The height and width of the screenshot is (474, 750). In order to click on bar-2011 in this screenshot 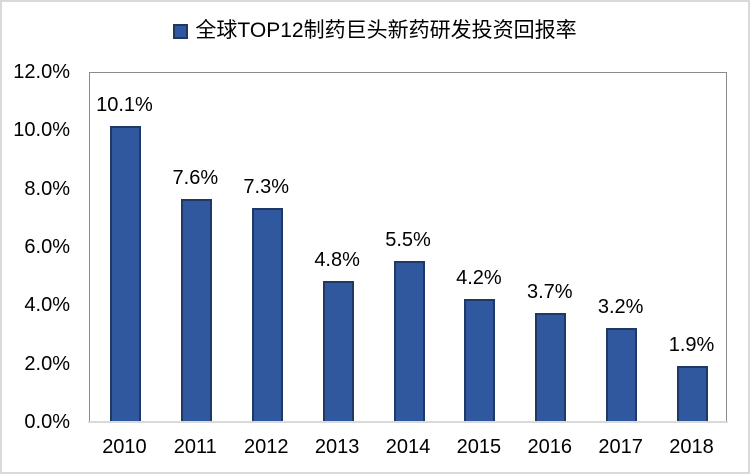, I will do `click(196, 310)`.